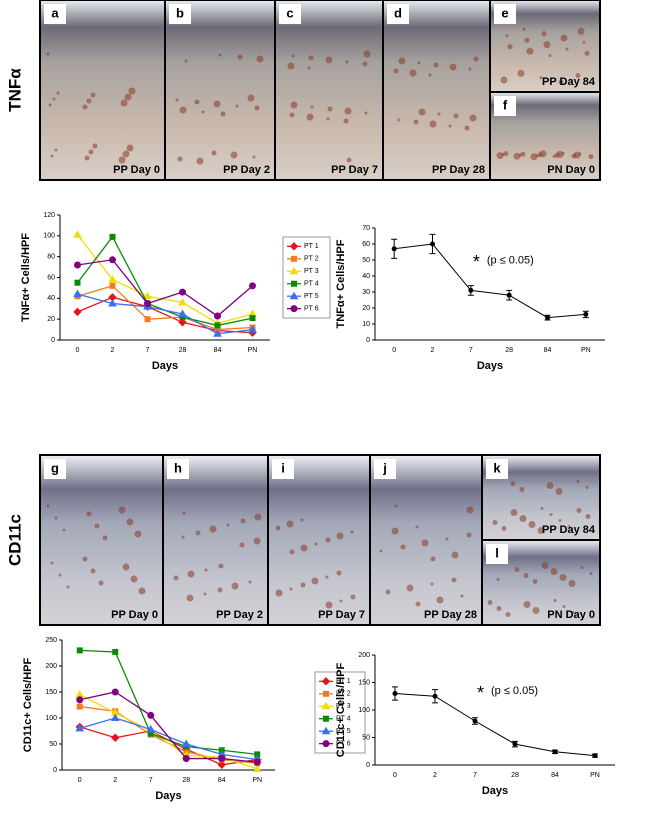 The height and width of the screenshot is (825, 651). Describe the element at coordinates (51, 666) in the screenshot. I see `y-tick-label: 200` at that location.